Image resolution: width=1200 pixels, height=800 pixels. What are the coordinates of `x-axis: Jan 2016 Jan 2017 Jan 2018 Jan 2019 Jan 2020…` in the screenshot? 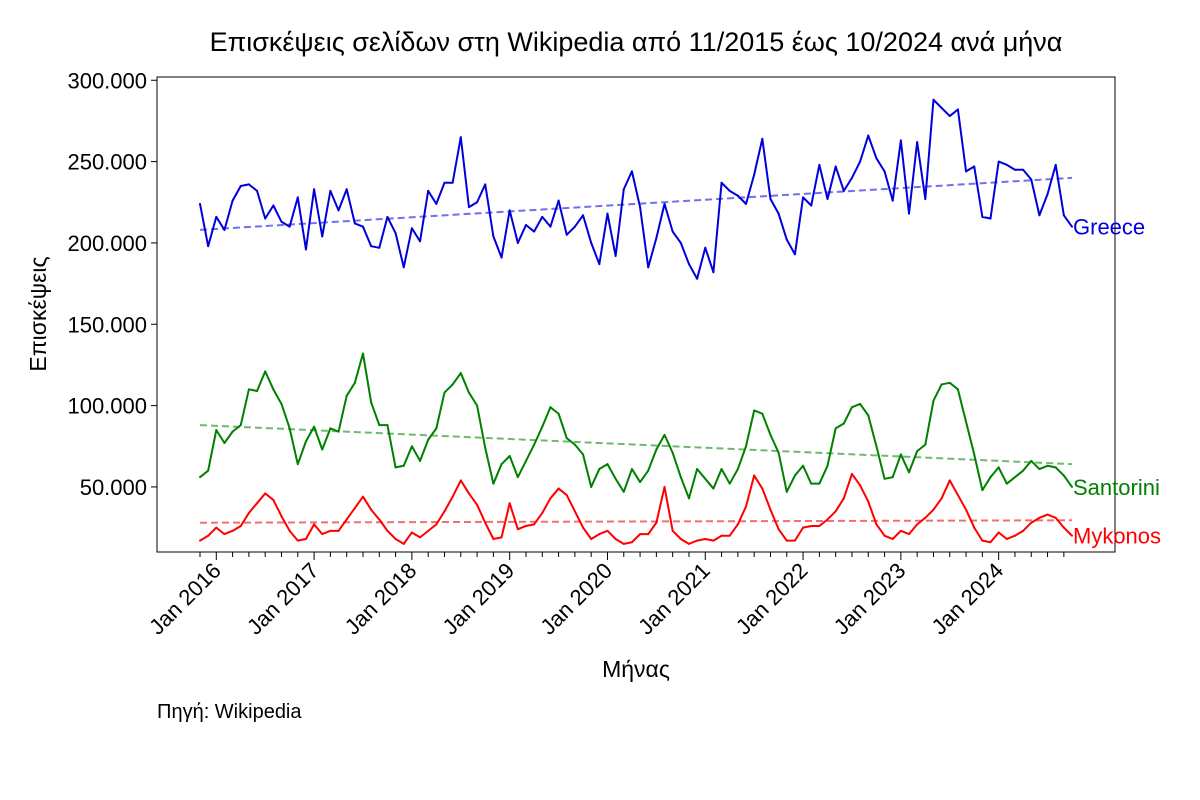 It's located at (604, 596).